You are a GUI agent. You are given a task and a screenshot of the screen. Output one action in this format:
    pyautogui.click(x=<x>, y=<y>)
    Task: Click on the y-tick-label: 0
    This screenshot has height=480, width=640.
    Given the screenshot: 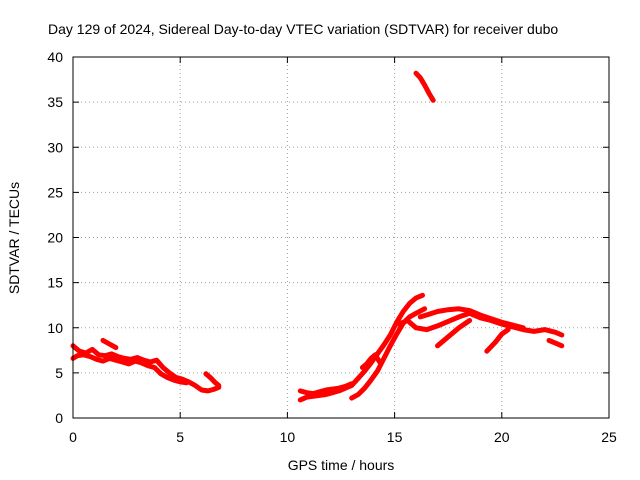 What is the action you would take?
    pyautogui.click(x=59, y=418)
    